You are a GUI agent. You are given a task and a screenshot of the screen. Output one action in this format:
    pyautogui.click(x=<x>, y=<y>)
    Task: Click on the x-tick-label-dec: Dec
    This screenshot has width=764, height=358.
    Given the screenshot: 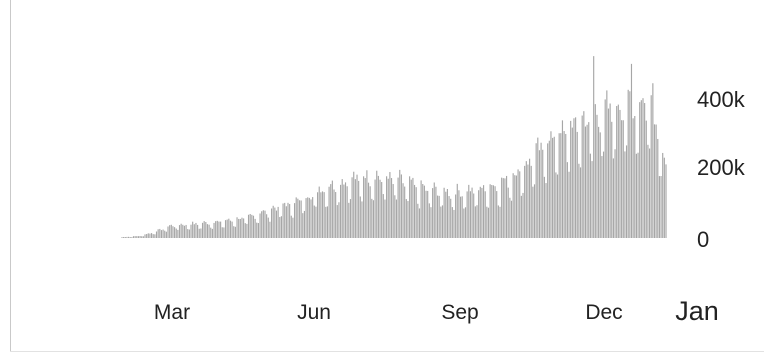 What is the action you would take?
    pyautogui.click(x=603, y=312)
    